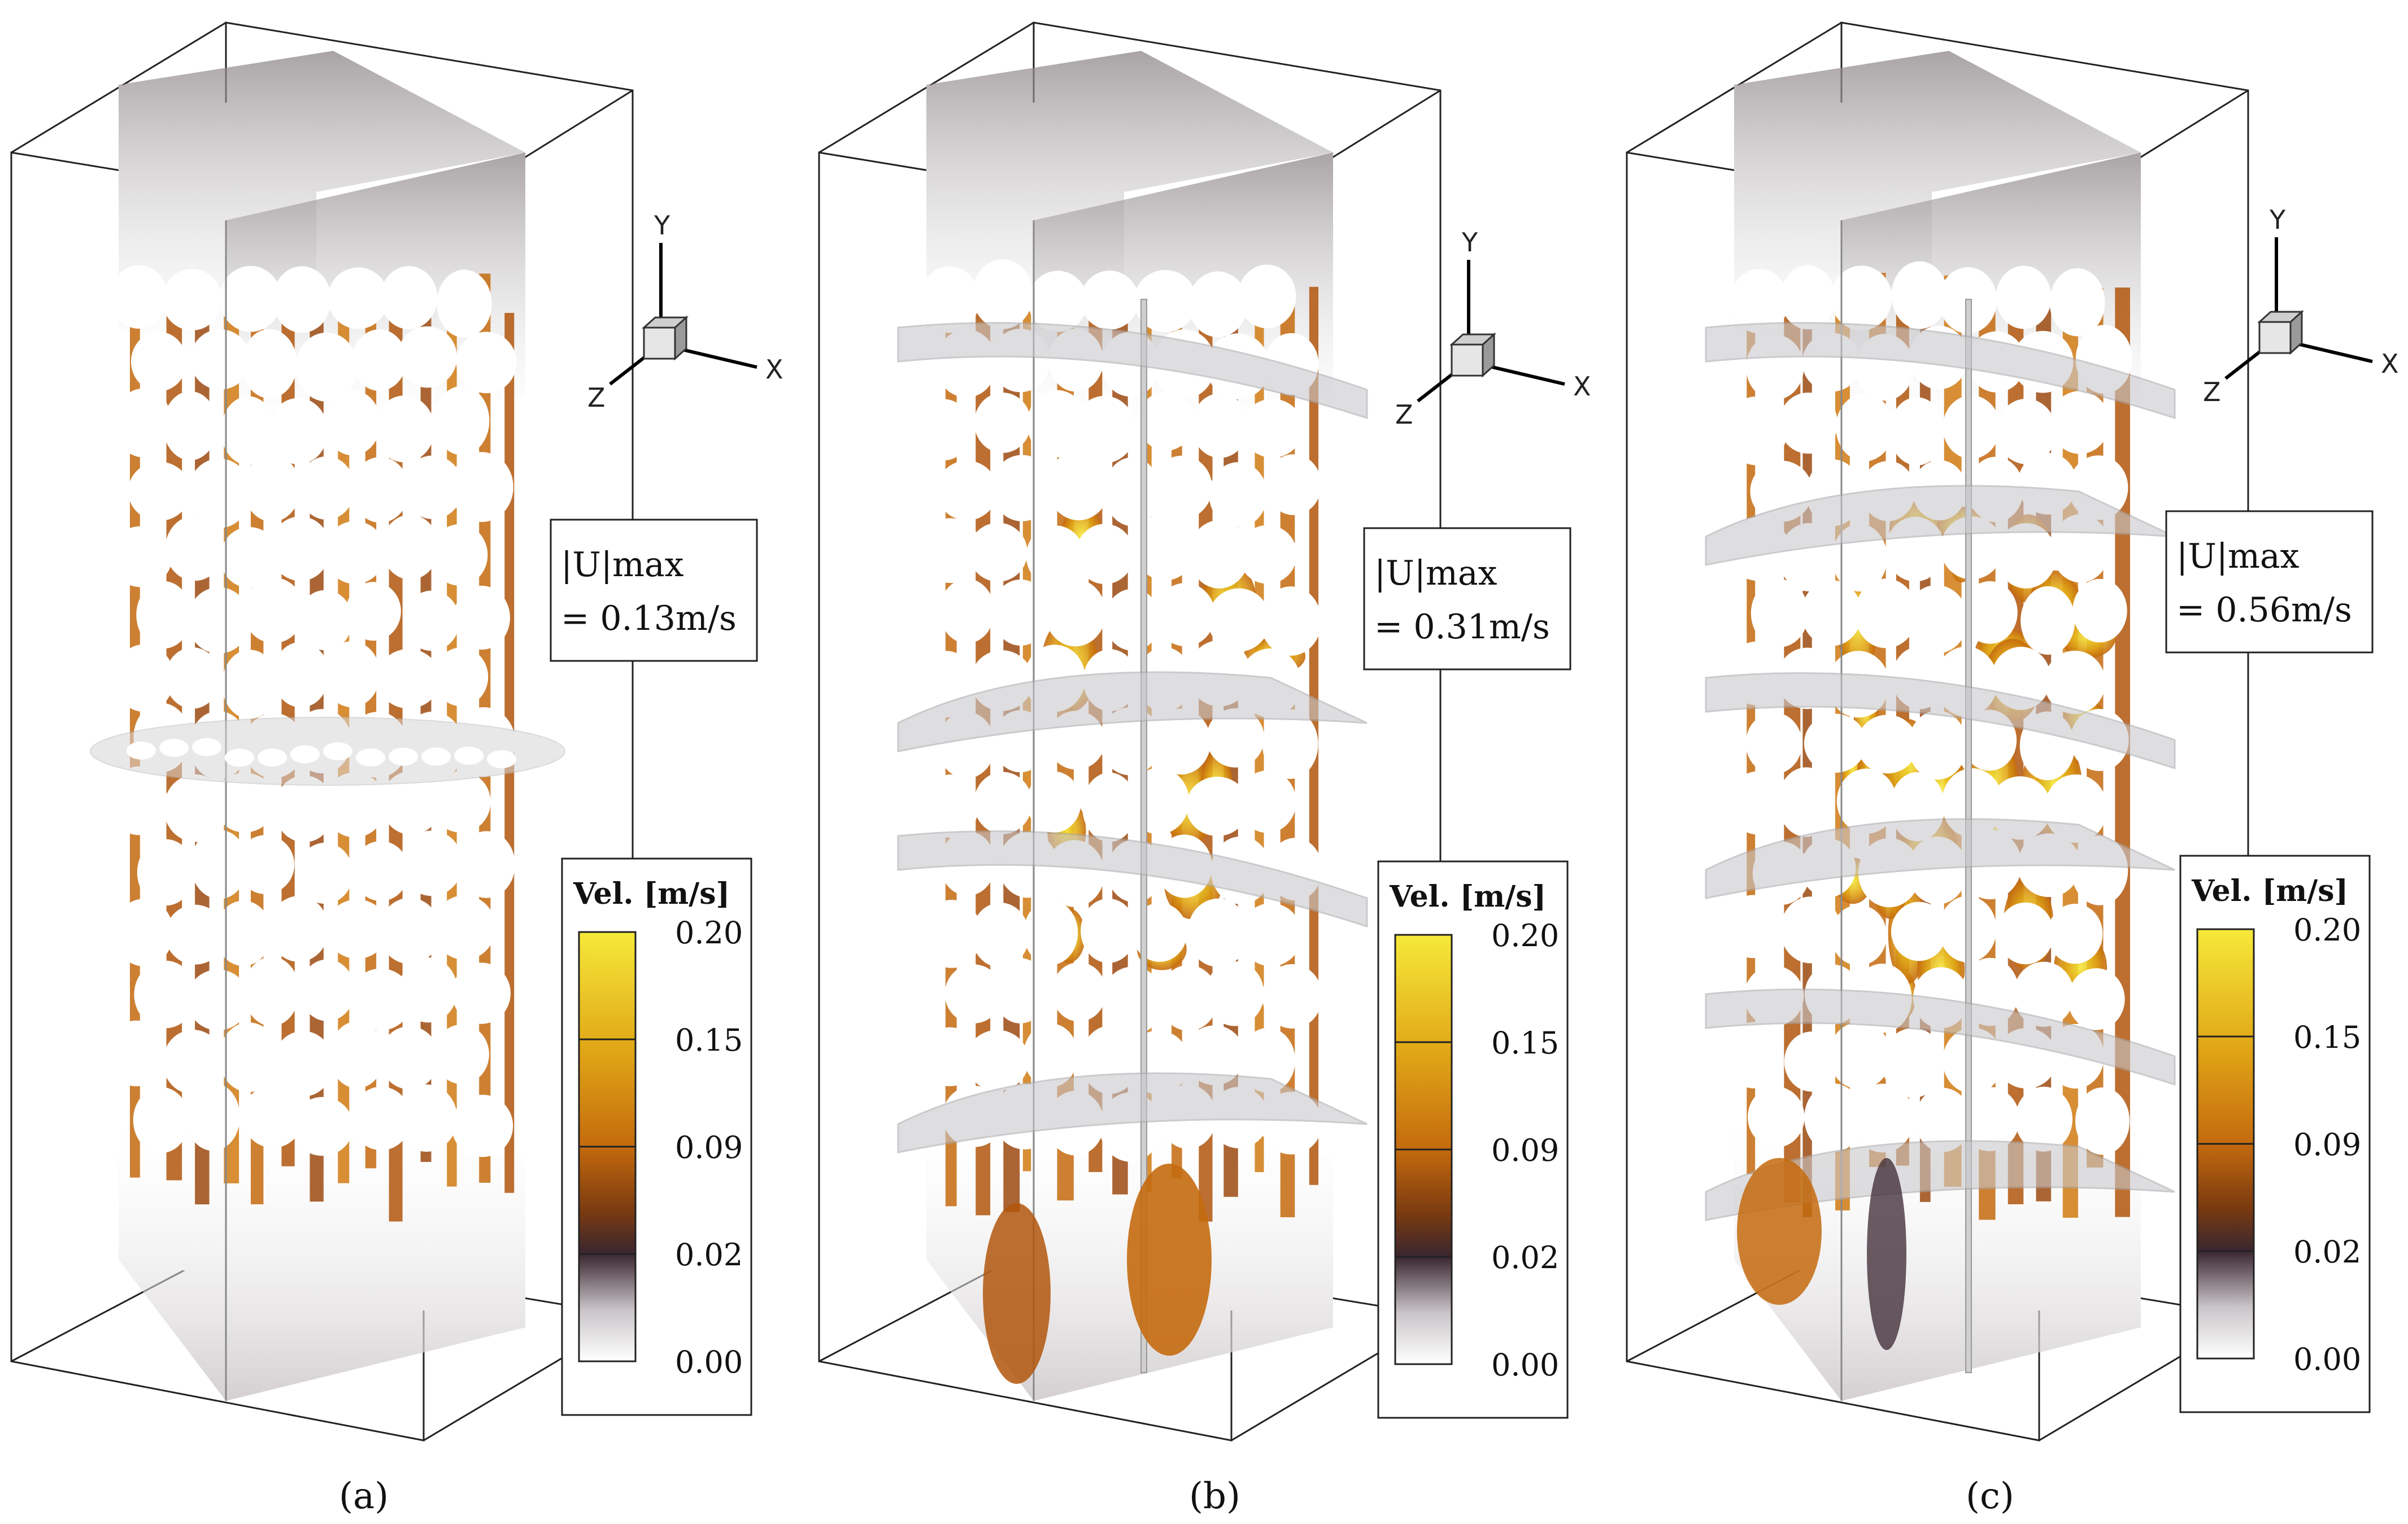 The height and width of the screenshot is (1524, 2408). Describe the element at coordinates (654, 590) in the screenshot. I see `umax-box: |U|max = 0.13m/s` at that location.